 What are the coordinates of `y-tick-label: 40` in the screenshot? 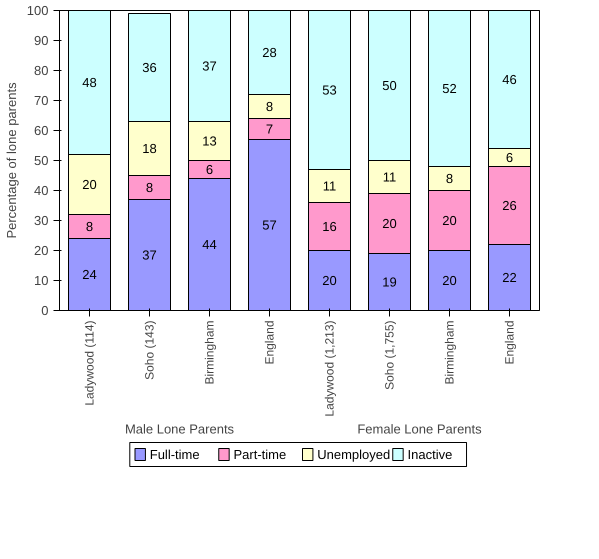 It's located at (41, 190).